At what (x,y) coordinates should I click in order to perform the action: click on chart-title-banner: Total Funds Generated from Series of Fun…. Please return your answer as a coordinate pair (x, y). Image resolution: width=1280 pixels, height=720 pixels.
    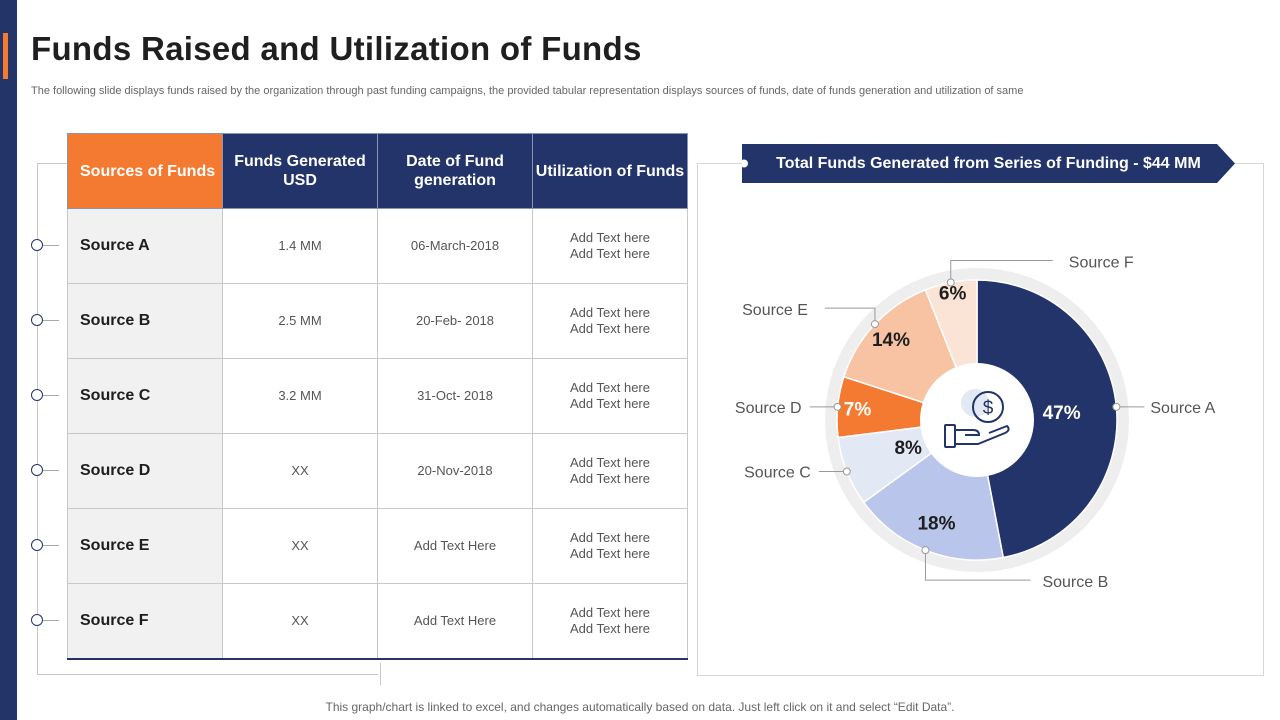
    Looking at the image, I should click on (986, 163).